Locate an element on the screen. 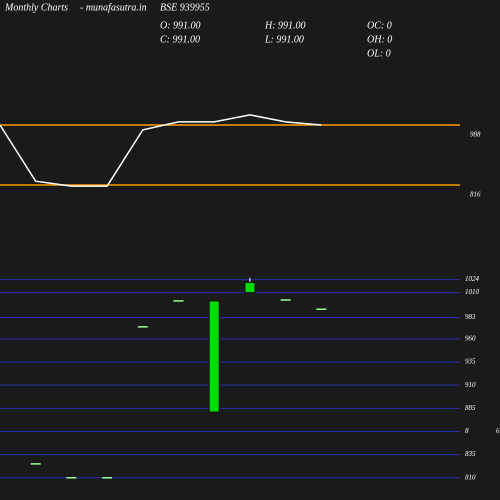 The image size is (500, 500). ol: OL: 0 is located at coordinates (379, 53).